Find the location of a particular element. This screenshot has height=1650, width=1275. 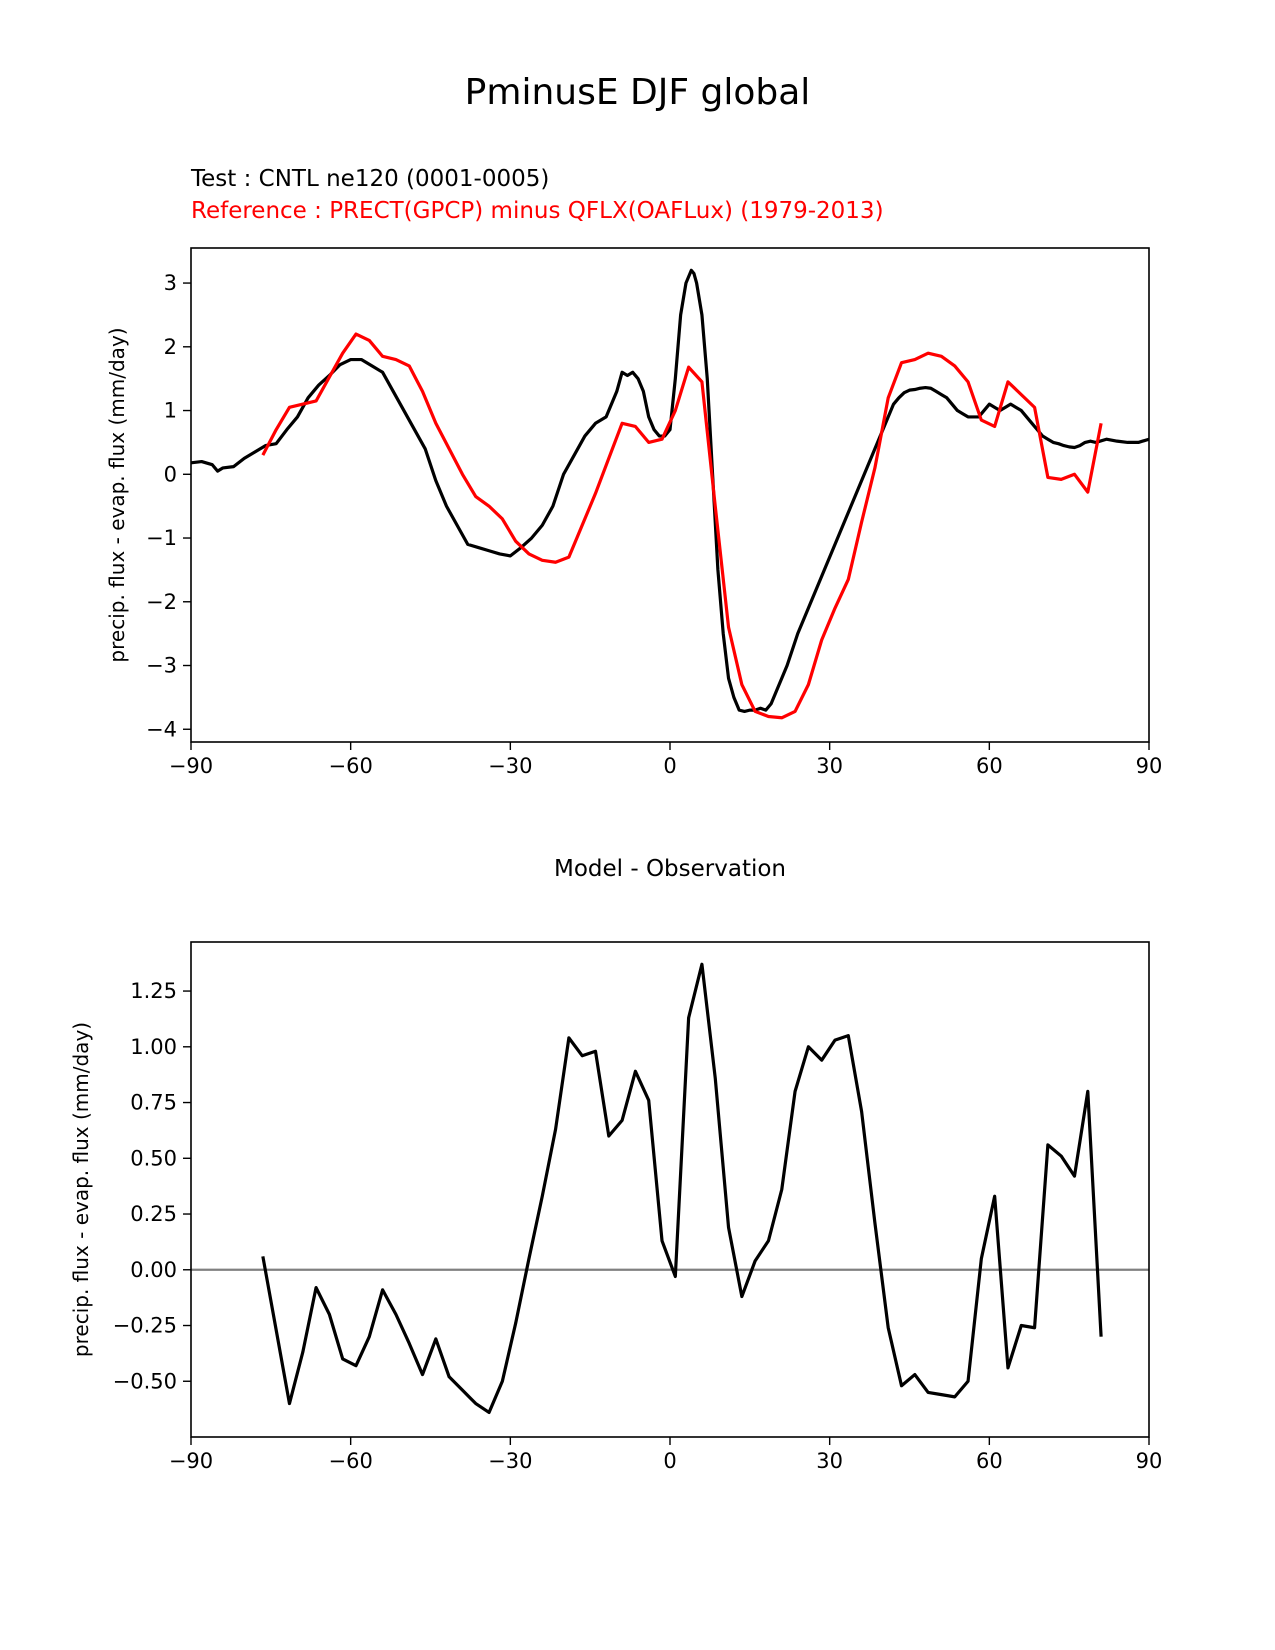

bottom-xtick-label: −30 is located at coordinates (510, 1461).